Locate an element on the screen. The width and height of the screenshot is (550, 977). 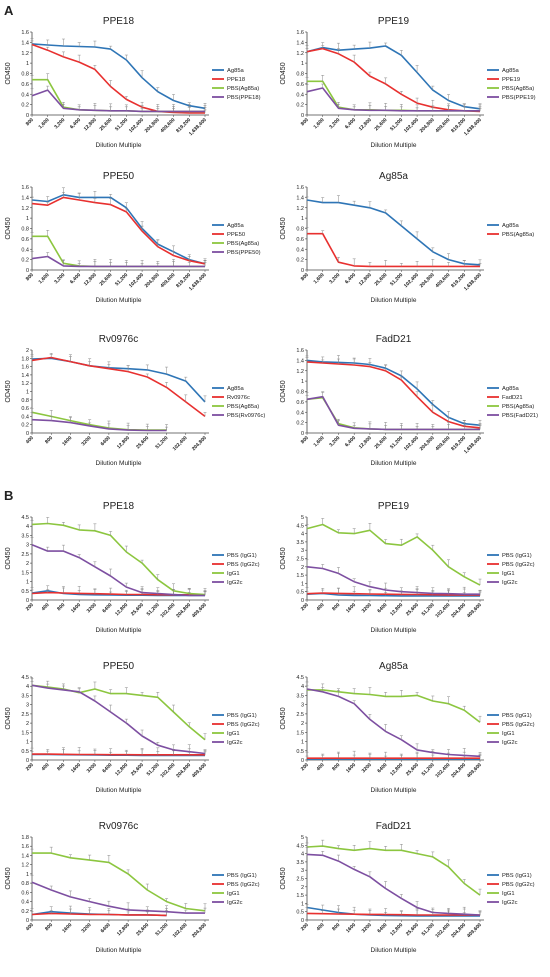
x-tick-label: 51,200 is located at coordinates (161, 929).